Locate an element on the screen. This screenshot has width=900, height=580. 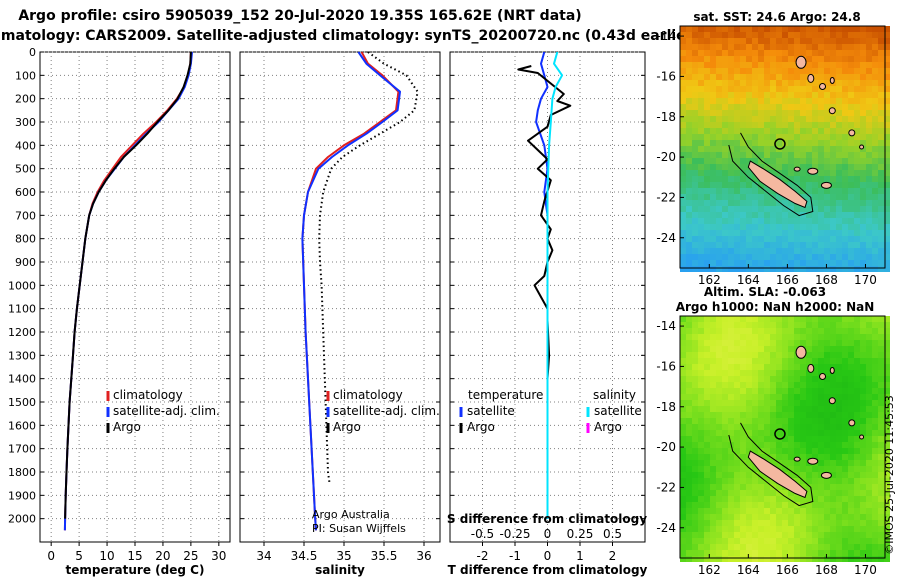
y-tick-label: 1300 is located at coordinates (22, 355).